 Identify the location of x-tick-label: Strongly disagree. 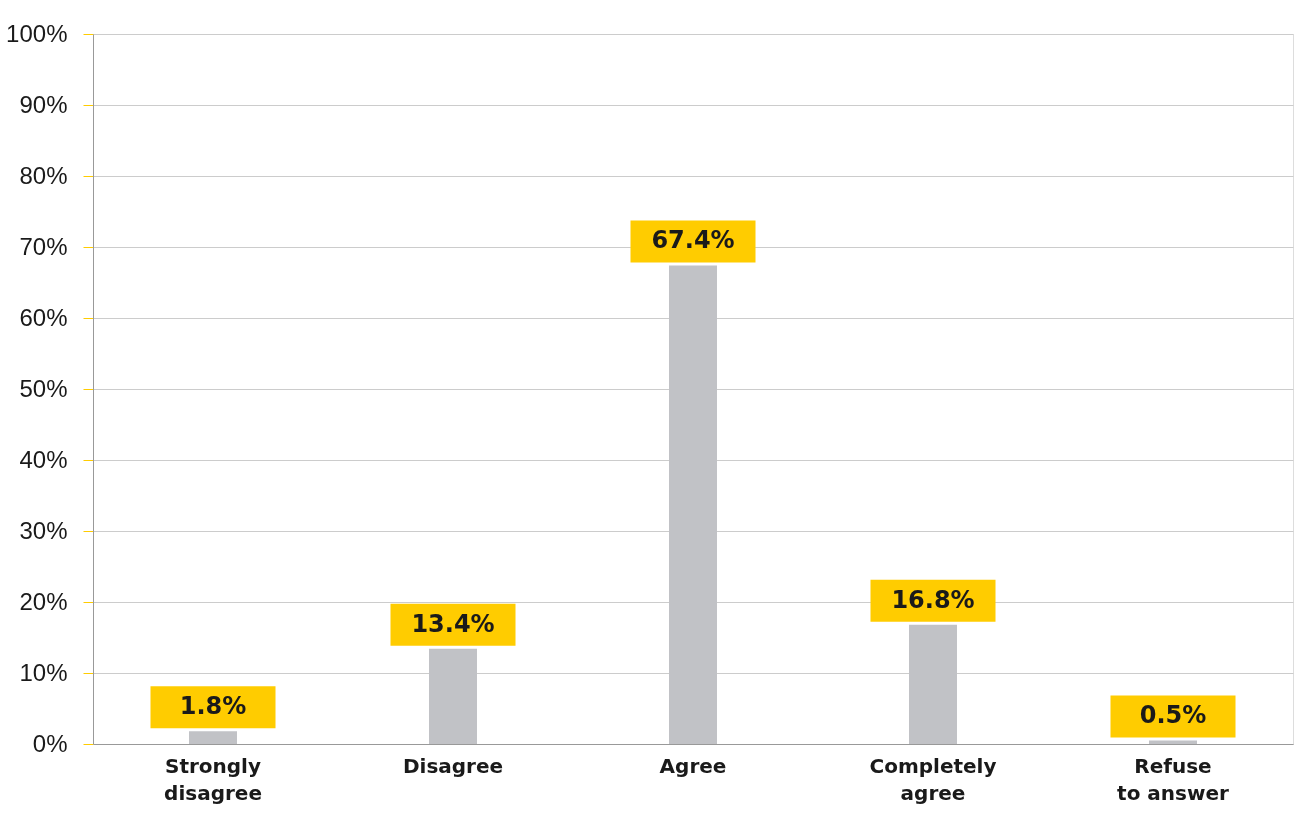
(213, 779).